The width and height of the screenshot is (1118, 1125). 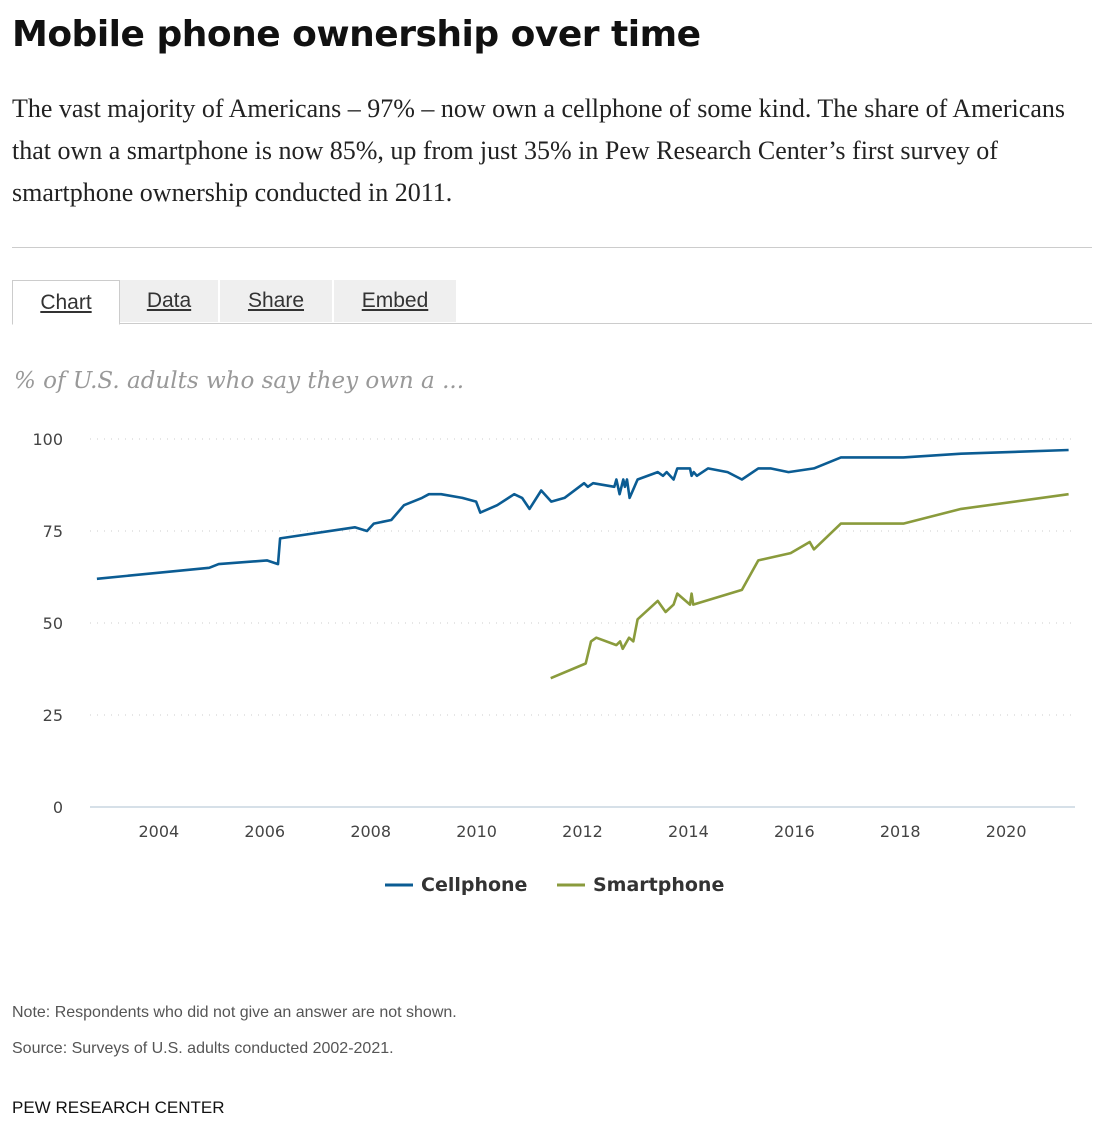 What do you see at coordinates (118, 1107) in the screenshot?
I see `brand-logo-text: PEW RESEARCH CENTER` at bounding box center [118, 1107].